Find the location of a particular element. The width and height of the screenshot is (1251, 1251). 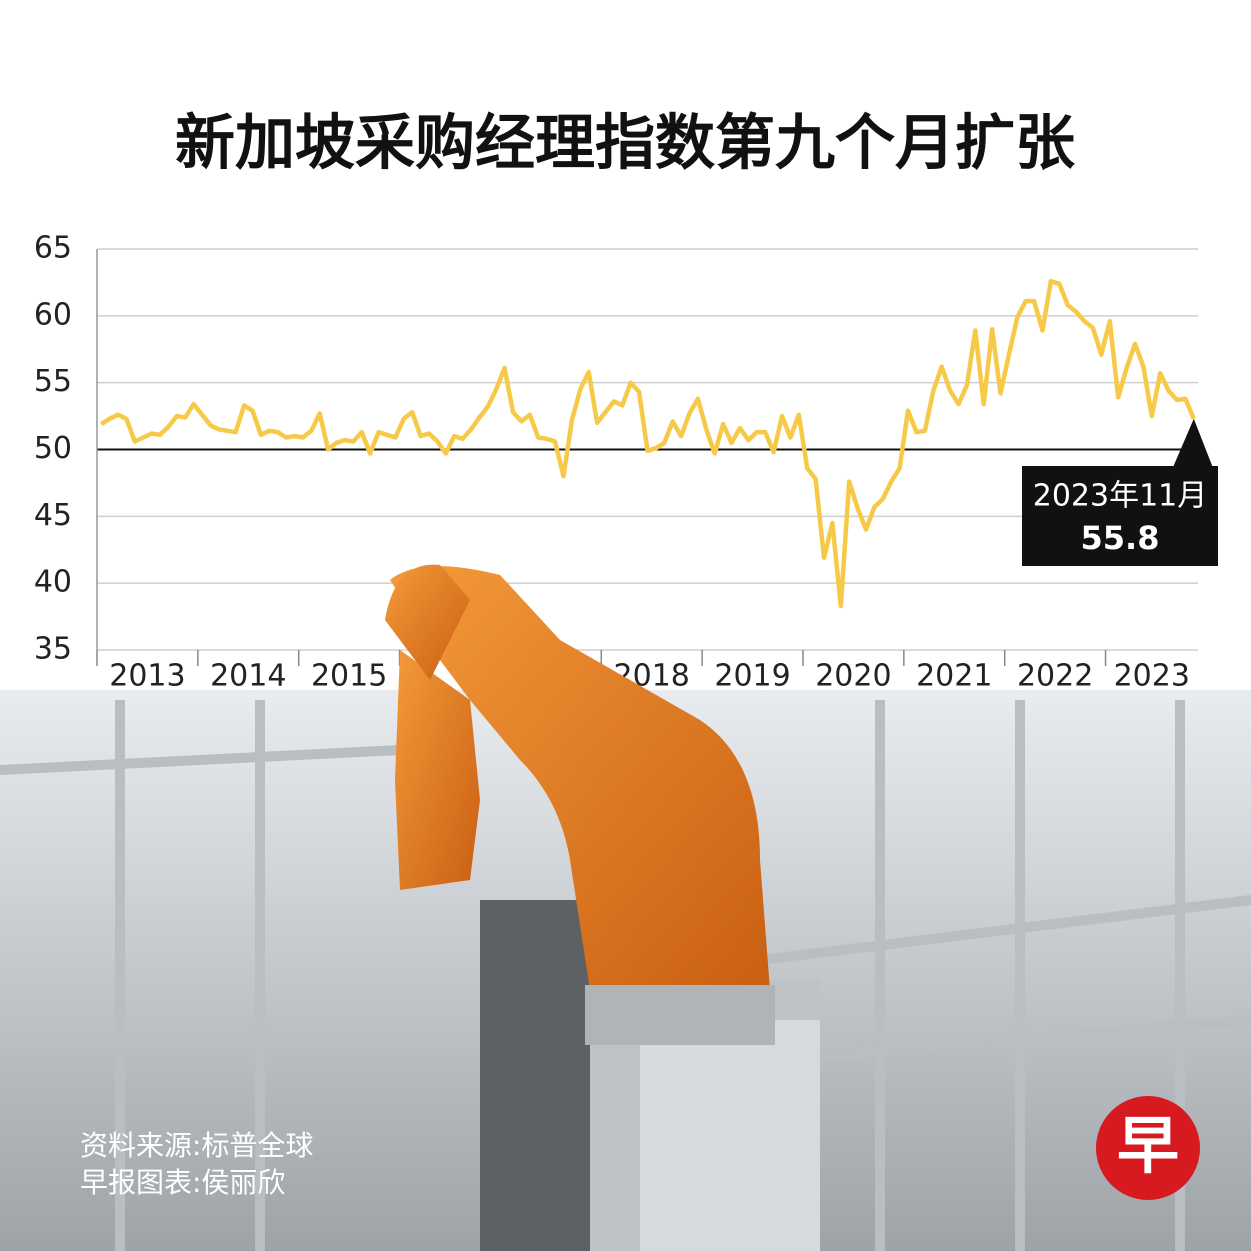

logo-badge is located at coordinates (1148, 1148).